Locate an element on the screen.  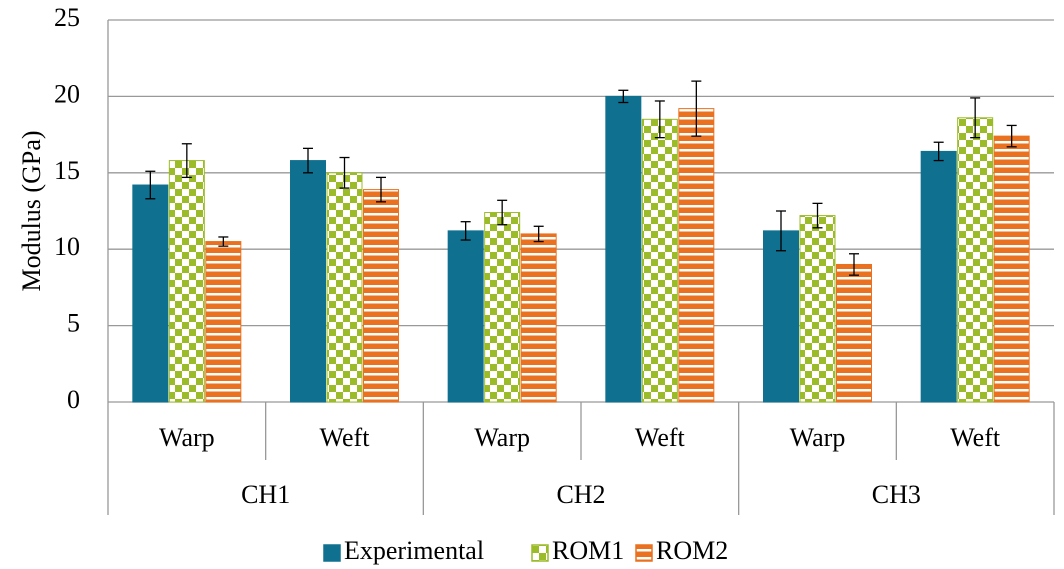
y-axis-label: Modulus (GPa) is located at coordinates (31, 210).